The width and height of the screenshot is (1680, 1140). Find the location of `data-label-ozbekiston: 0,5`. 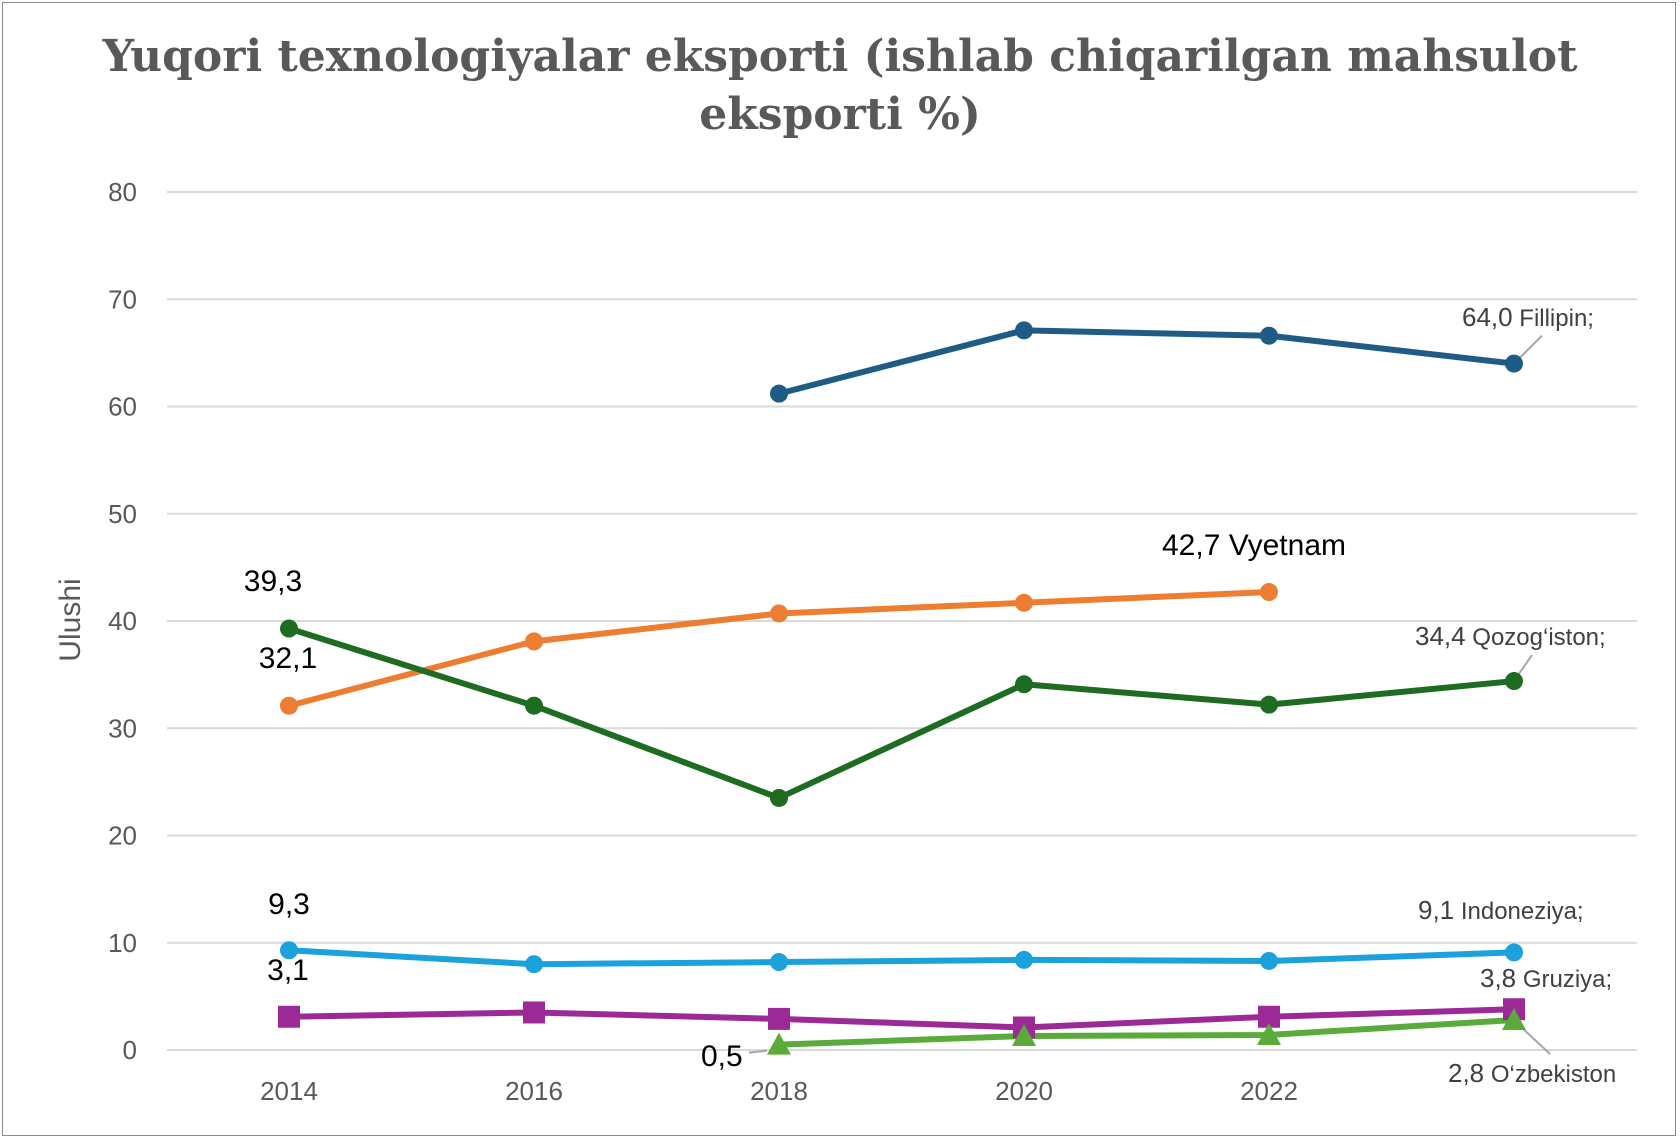

data-label-ozbekiston: 0,5 is located at coordinates (722, 1056).